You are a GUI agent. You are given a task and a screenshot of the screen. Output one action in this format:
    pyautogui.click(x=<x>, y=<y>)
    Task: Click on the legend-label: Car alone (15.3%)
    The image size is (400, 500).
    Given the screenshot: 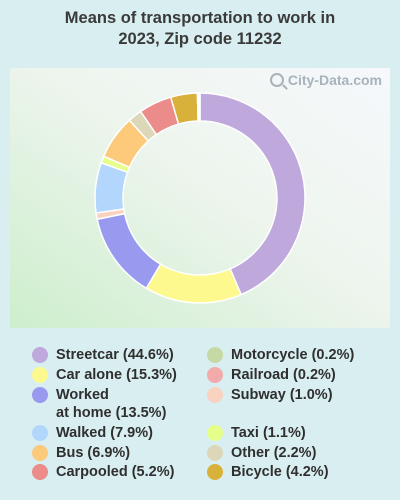 What is the action you would take?
    pyautogui.click(x=116, y=375)
    